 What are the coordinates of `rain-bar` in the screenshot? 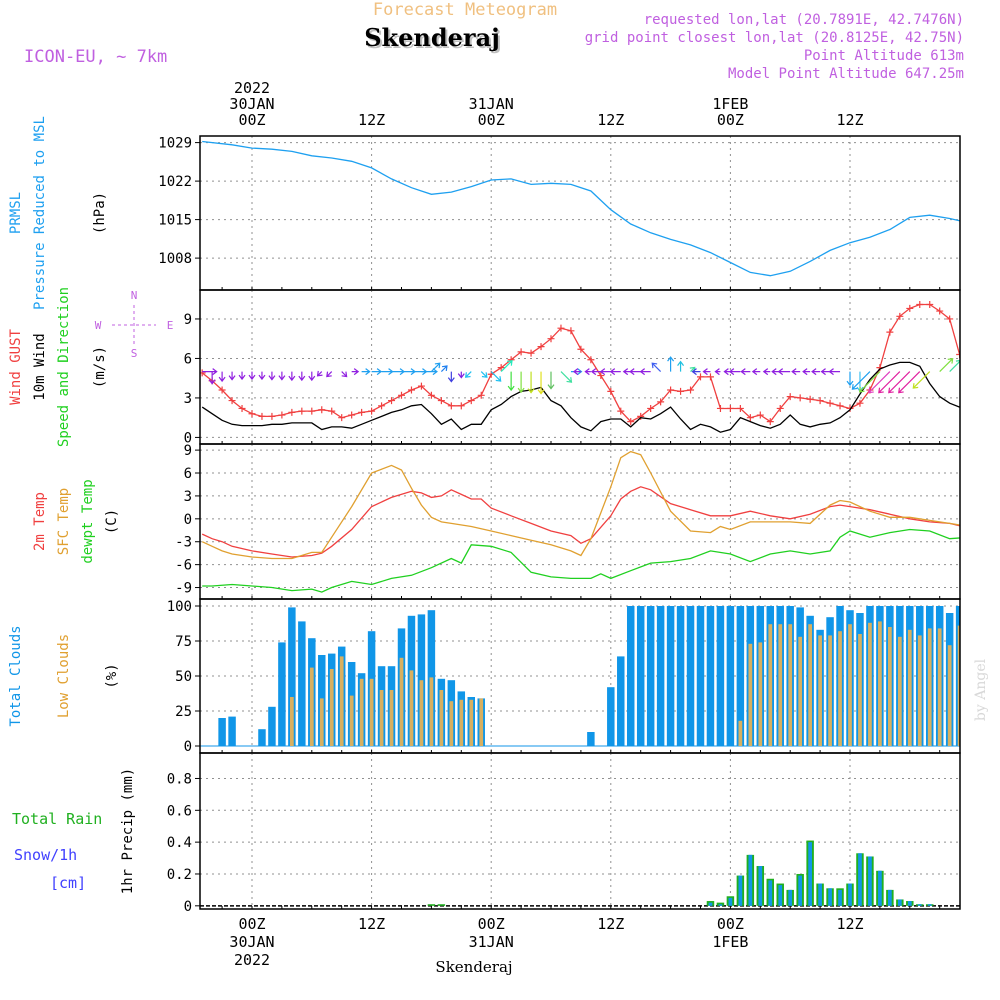 It's located at (441, 905).